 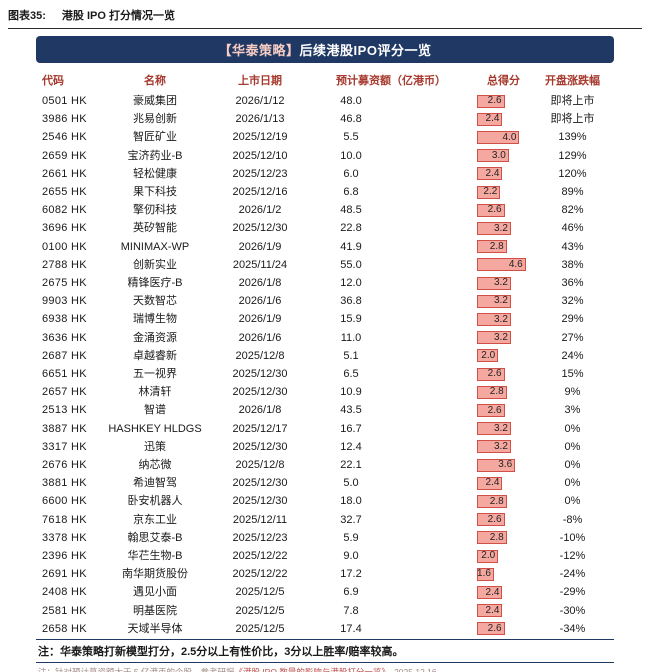 What do you see at coordinates (503, 265) in the screenshot?
I see `score-bar-track: 4.6` at bounding box center [503, 265].